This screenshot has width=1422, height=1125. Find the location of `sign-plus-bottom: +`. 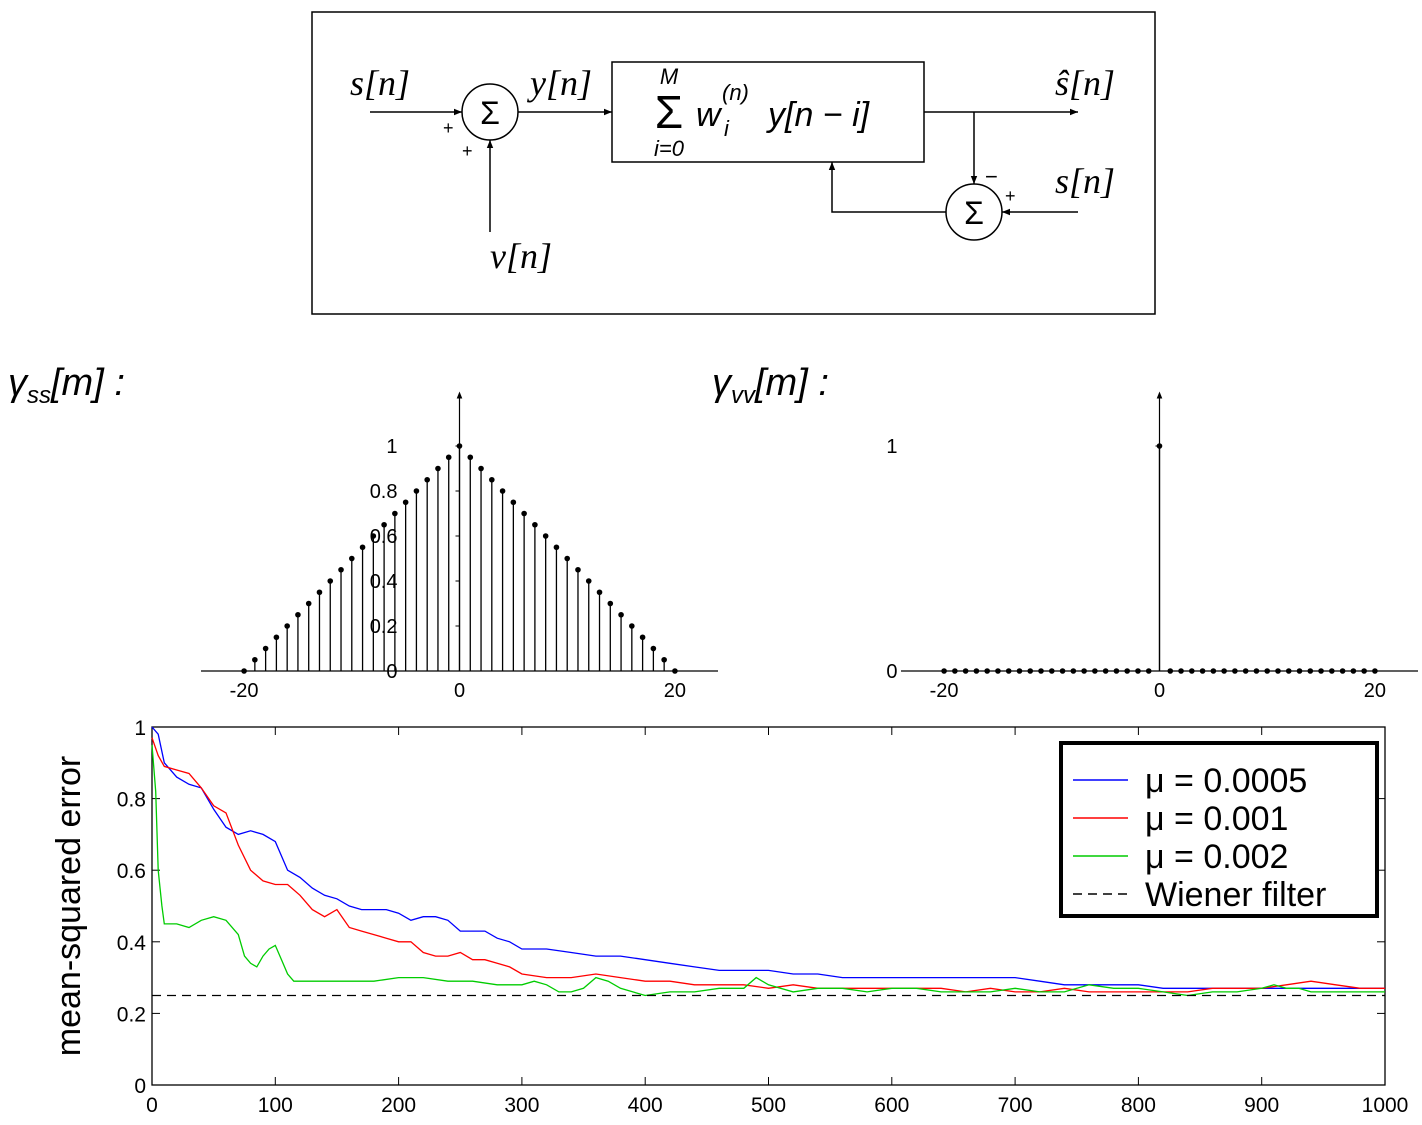

sign-plus-bottom: + is located at coordinates (467, 151).